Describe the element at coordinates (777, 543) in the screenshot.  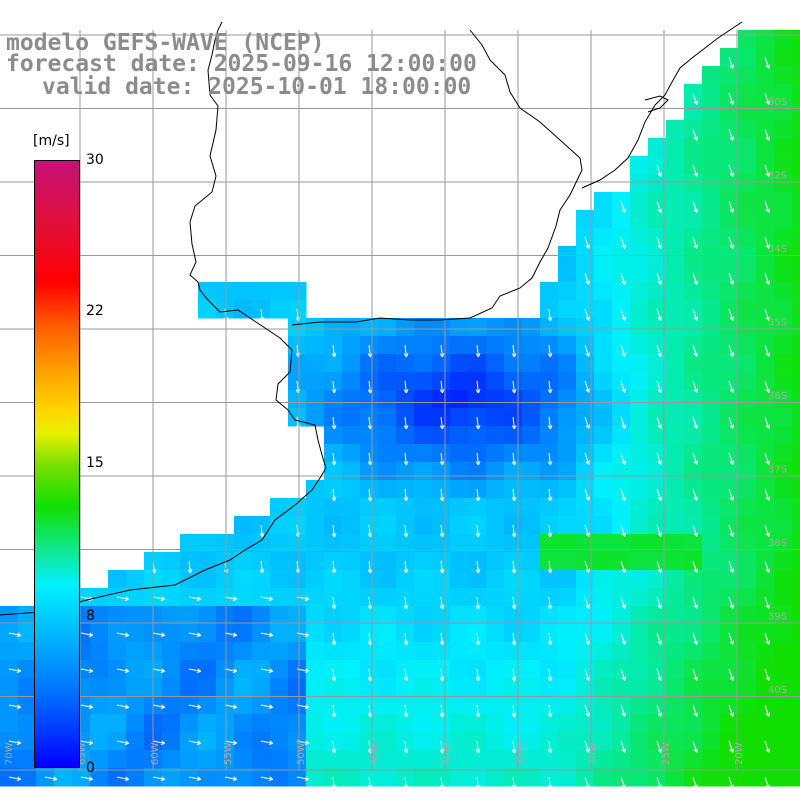
I see `lat-label: 38S` at that location.